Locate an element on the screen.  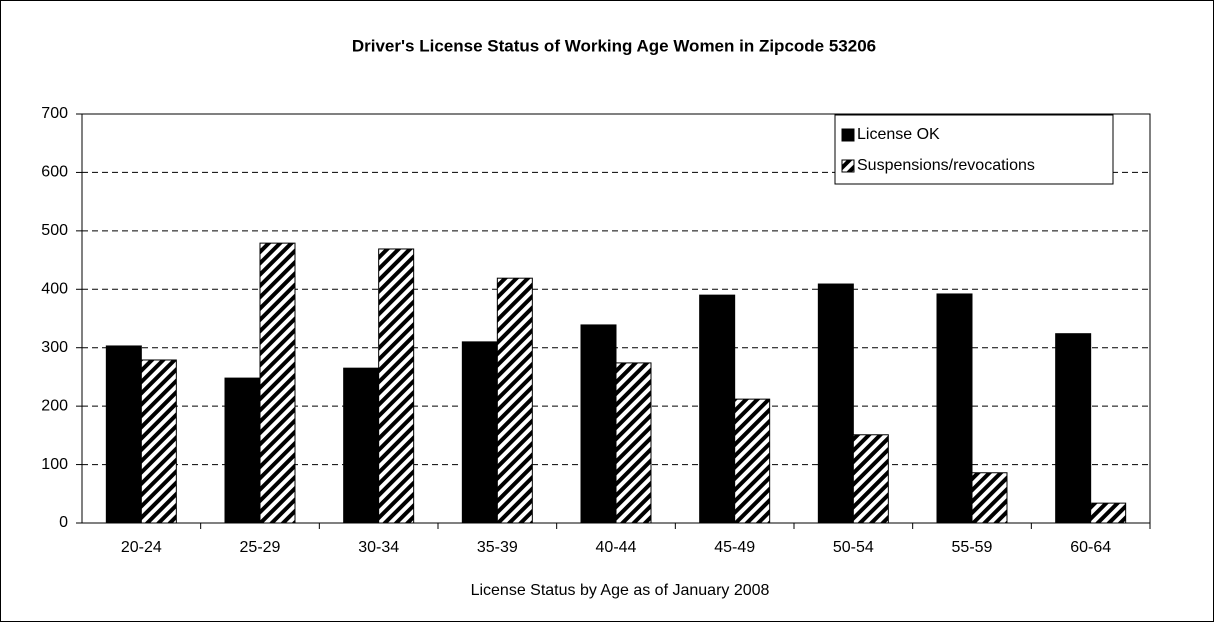
x-tick-label: 55-59 is located at coordinates (972, 547).